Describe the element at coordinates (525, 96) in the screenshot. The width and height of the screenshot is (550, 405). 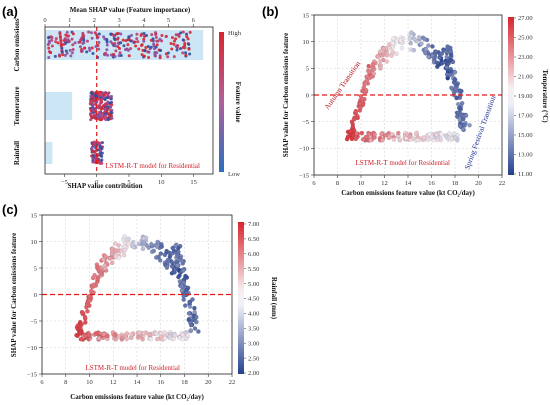
I see `colorbar-tick-label: 19.00` at that location.